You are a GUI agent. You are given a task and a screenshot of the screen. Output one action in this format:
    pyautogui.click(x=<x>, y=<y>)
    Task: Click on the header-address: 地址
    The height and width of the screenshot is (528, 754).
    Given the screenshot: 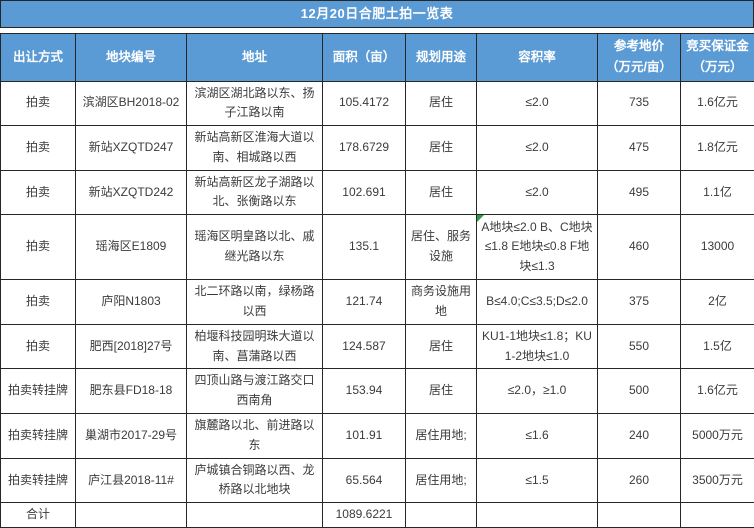 What is the action you would take?
    pyautogui.click(x=255, y=58)
    